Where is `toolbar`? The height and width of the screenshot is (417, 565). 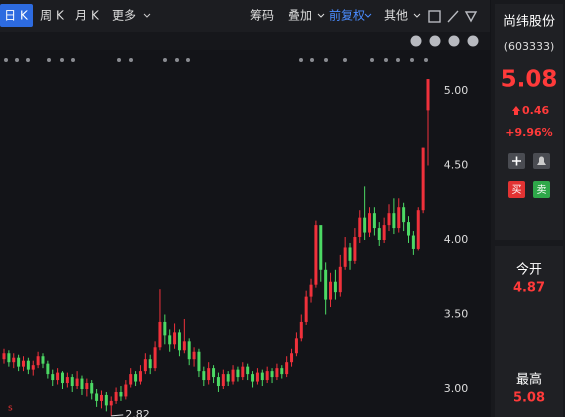
toolbar is located at coordinates (245, 16).